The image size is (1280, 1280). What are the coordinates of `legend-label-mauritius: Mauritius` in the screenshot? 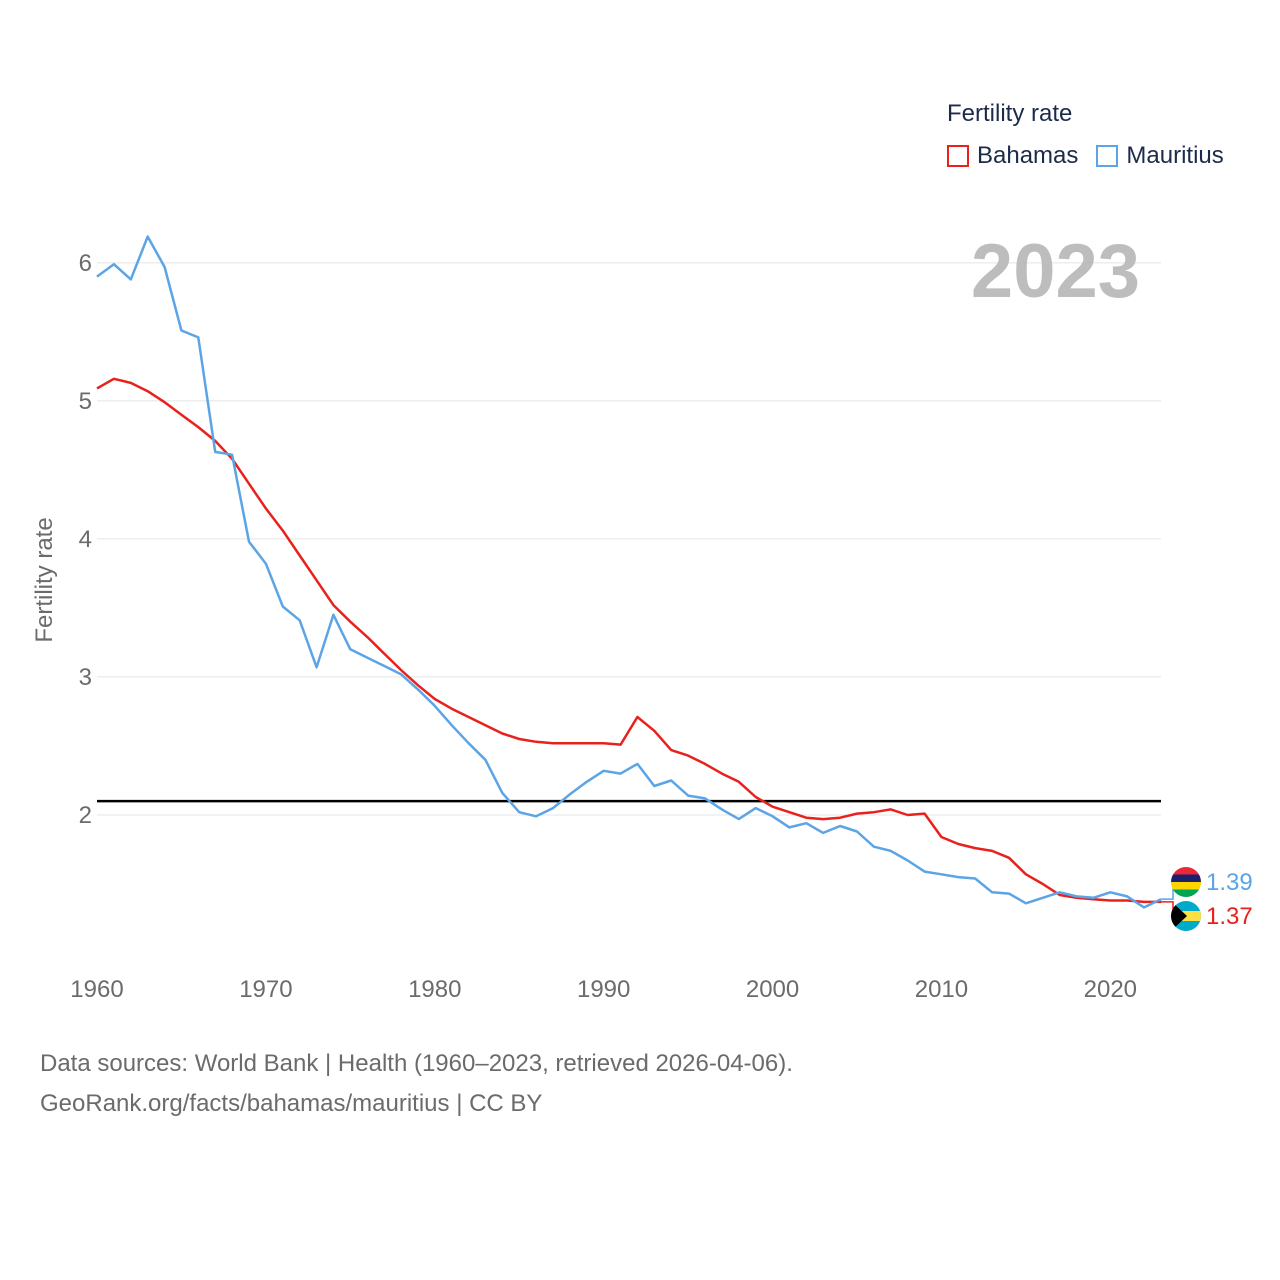 It's located at (1175, 155).